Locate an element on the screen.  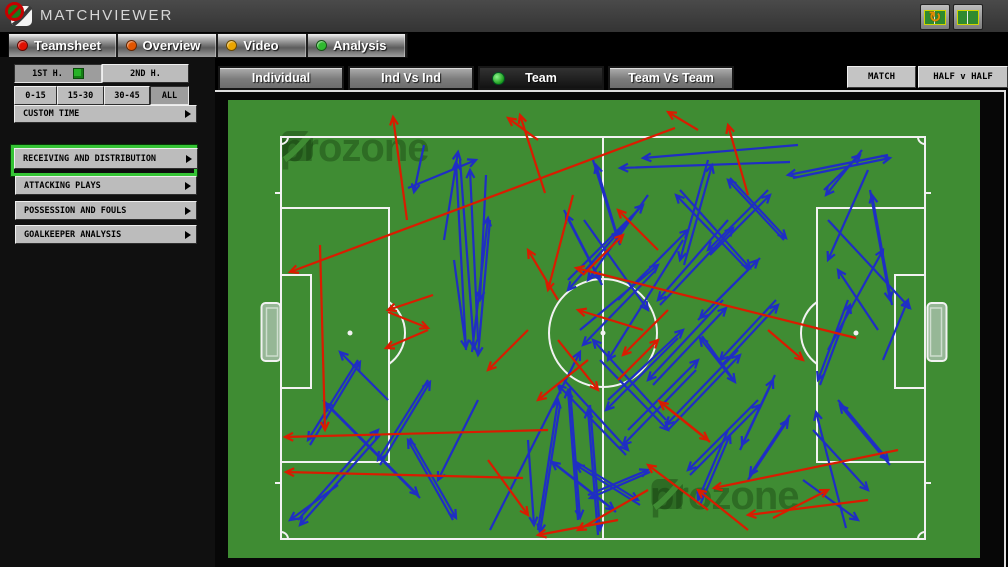
button-label: MATCH is located at coordinates (881, 77).